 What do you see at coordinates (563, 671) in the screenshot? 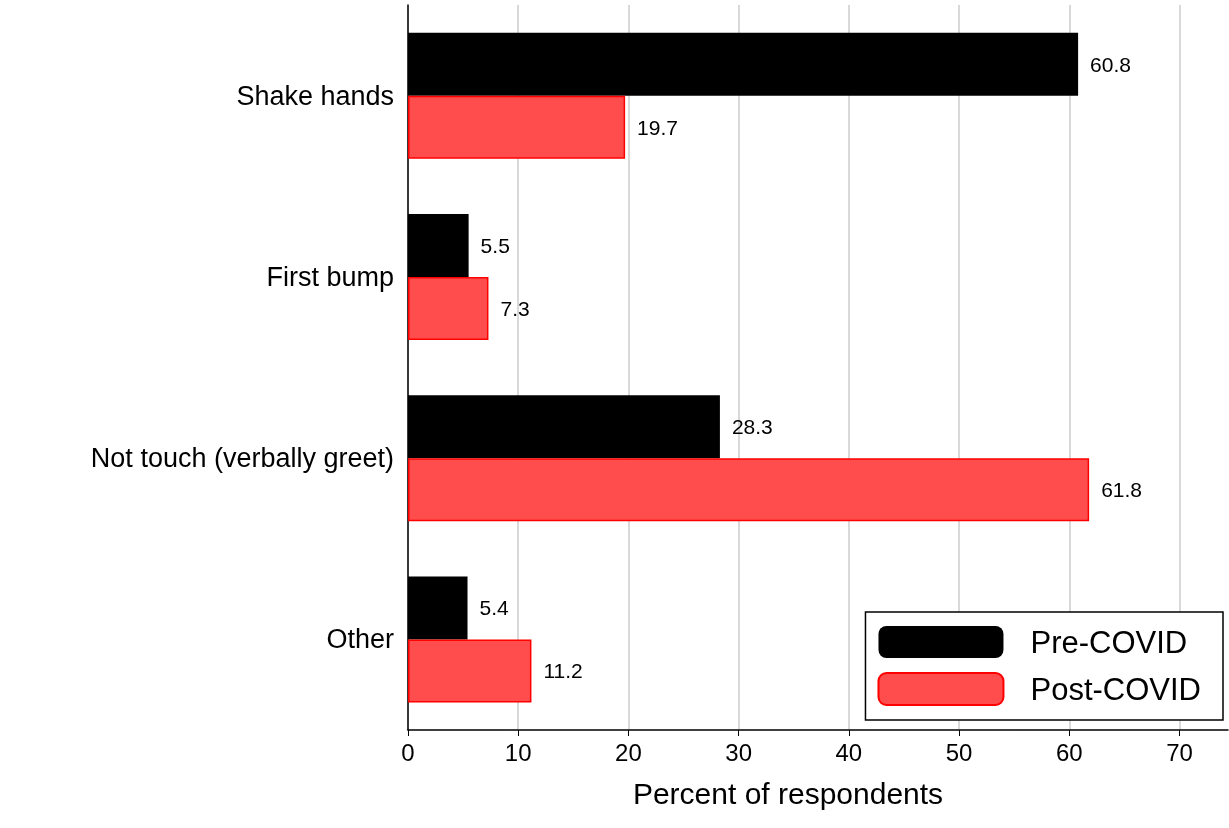
I see `data-label: 11.2` at bounding box center [563, 671].